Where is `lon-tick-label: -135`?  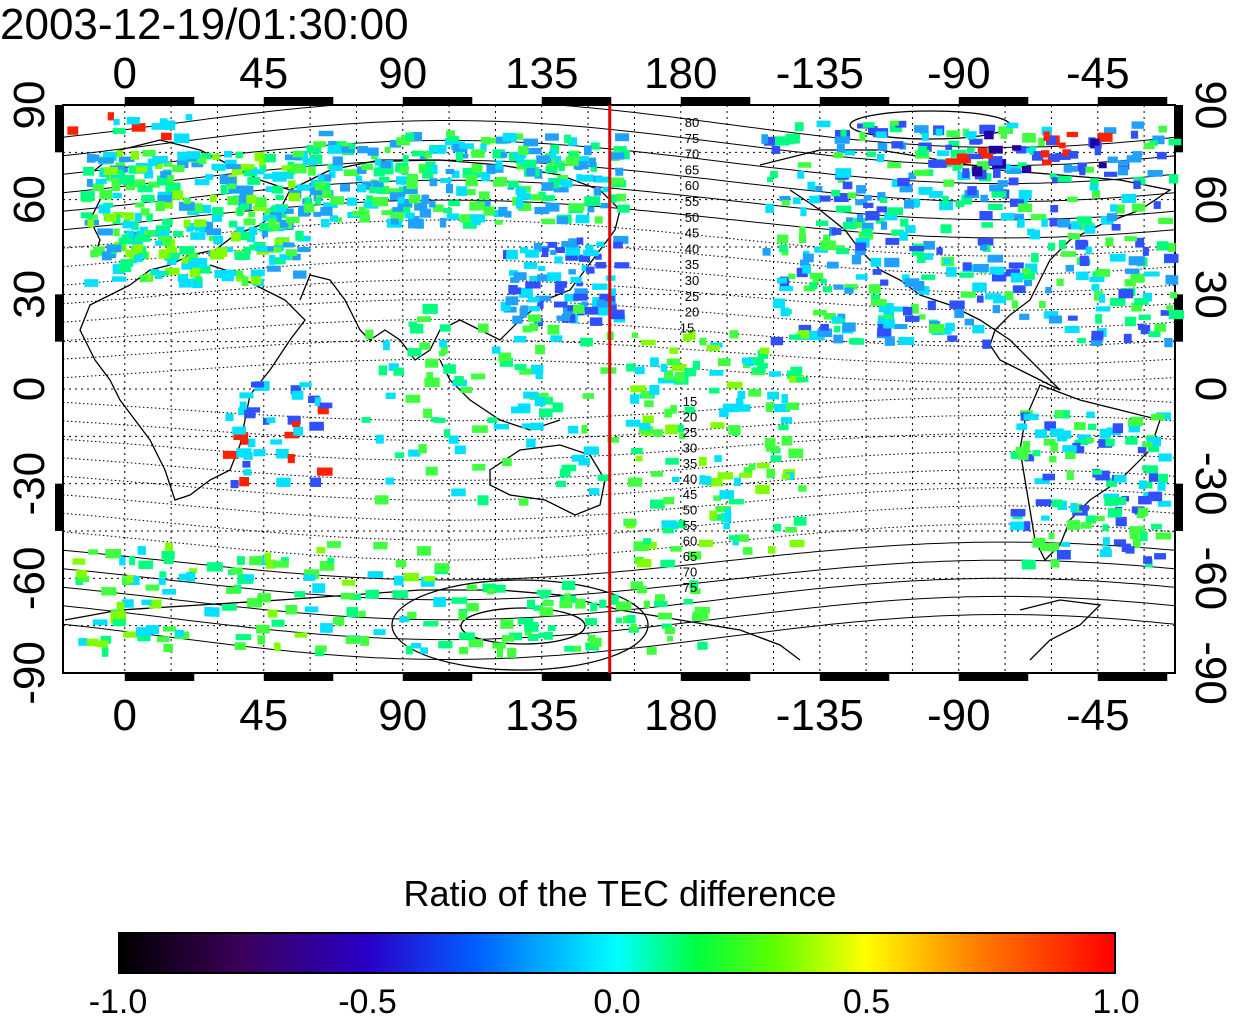 lon-tick-label: -135 is located at coordinates (820, 73).